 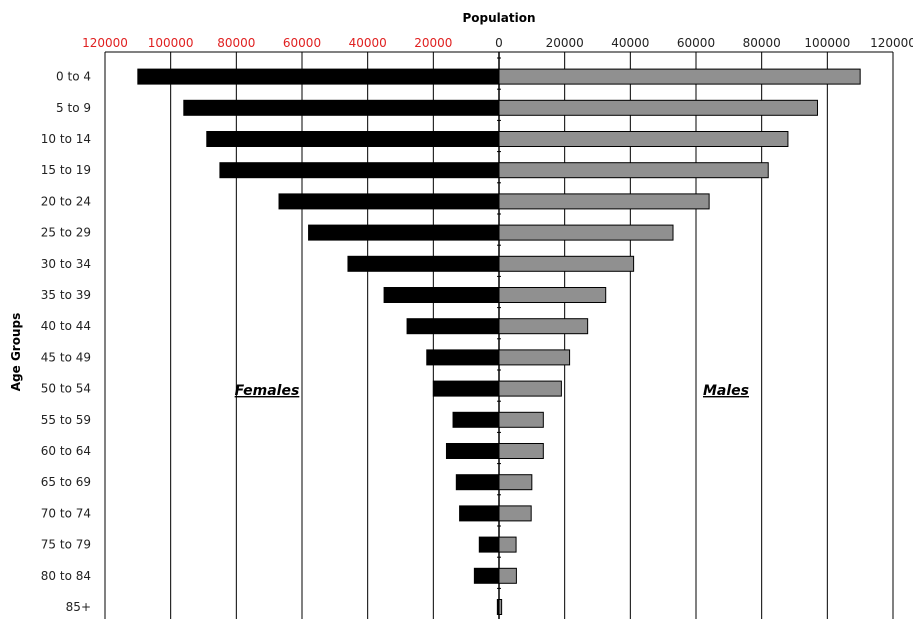 I want to click on x-tick-label-right: 100000, so click(x=827, y=43).